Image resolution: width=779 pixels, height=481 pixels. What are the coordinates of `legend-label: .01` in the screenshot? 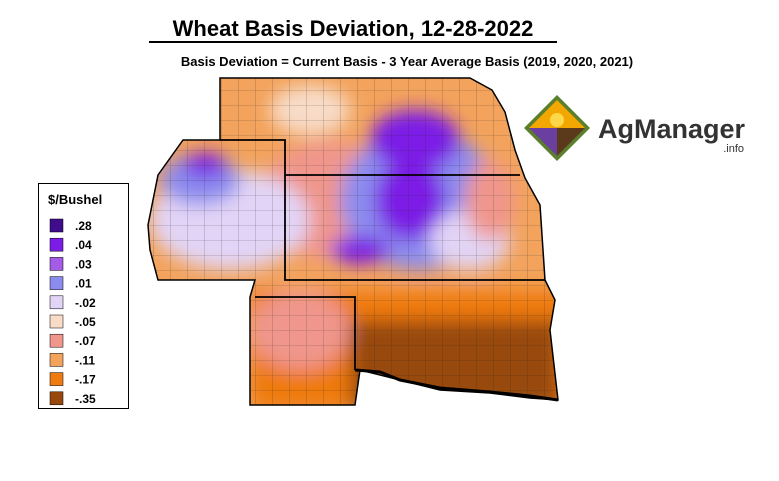 It's located at (83, 284).